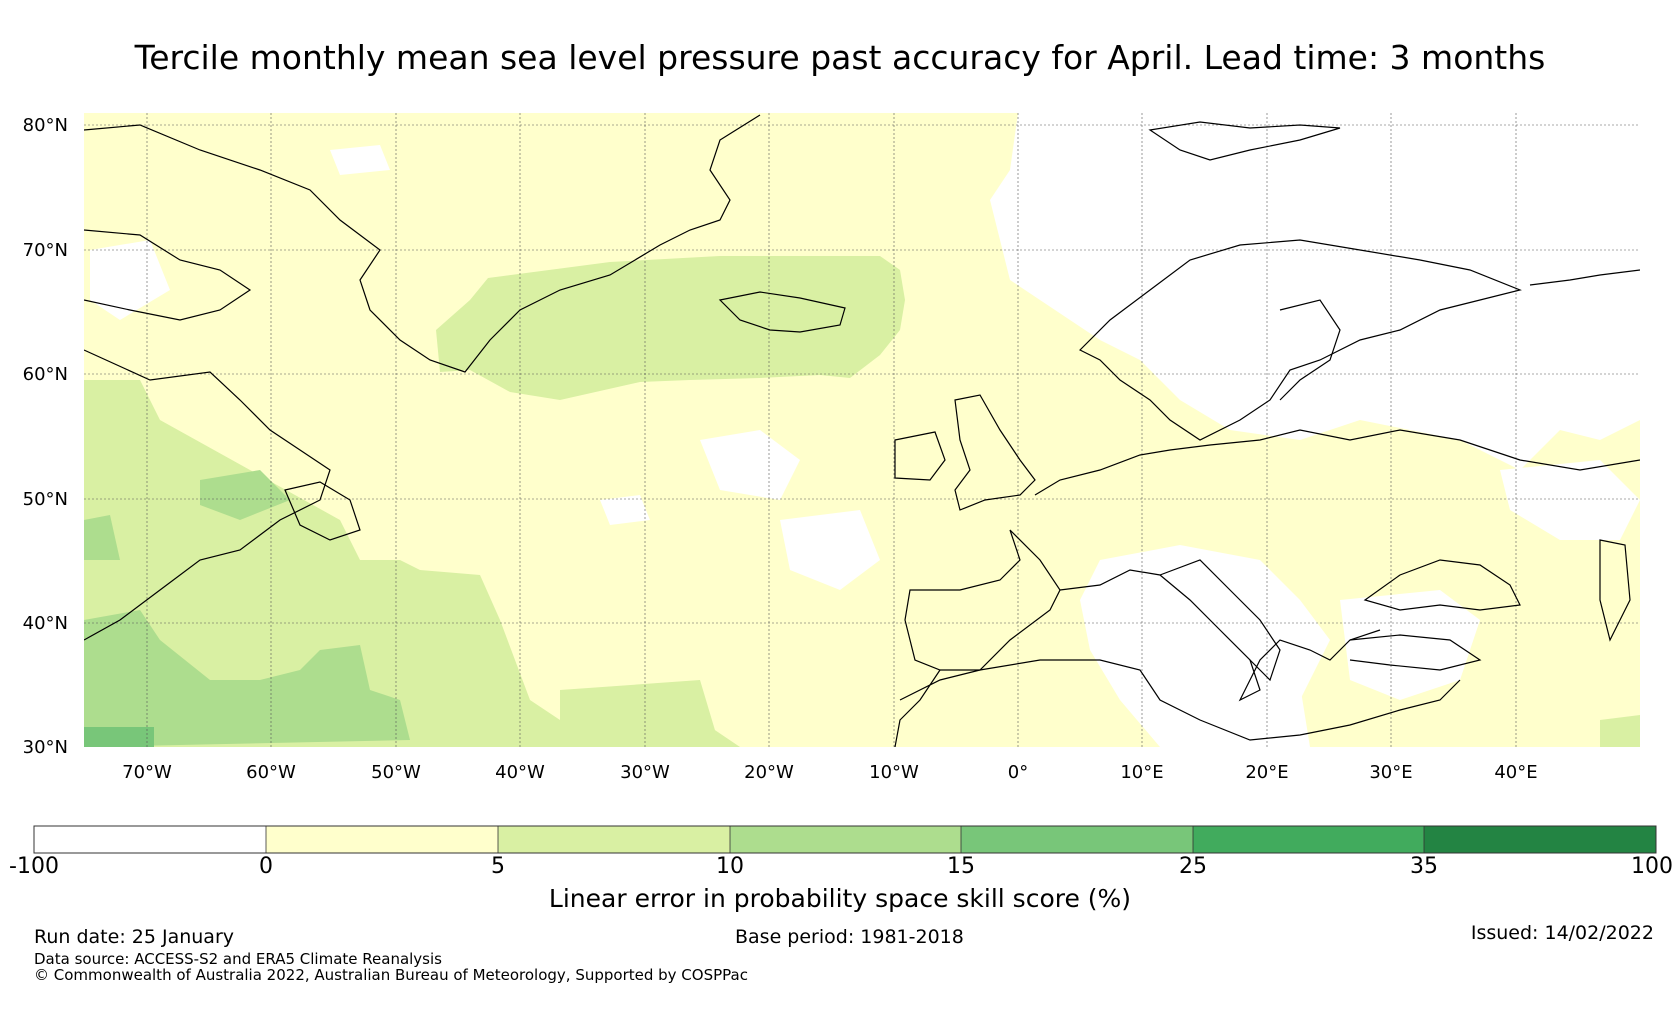  I want to click on colorbar-tick: 0, so click(266, 866).